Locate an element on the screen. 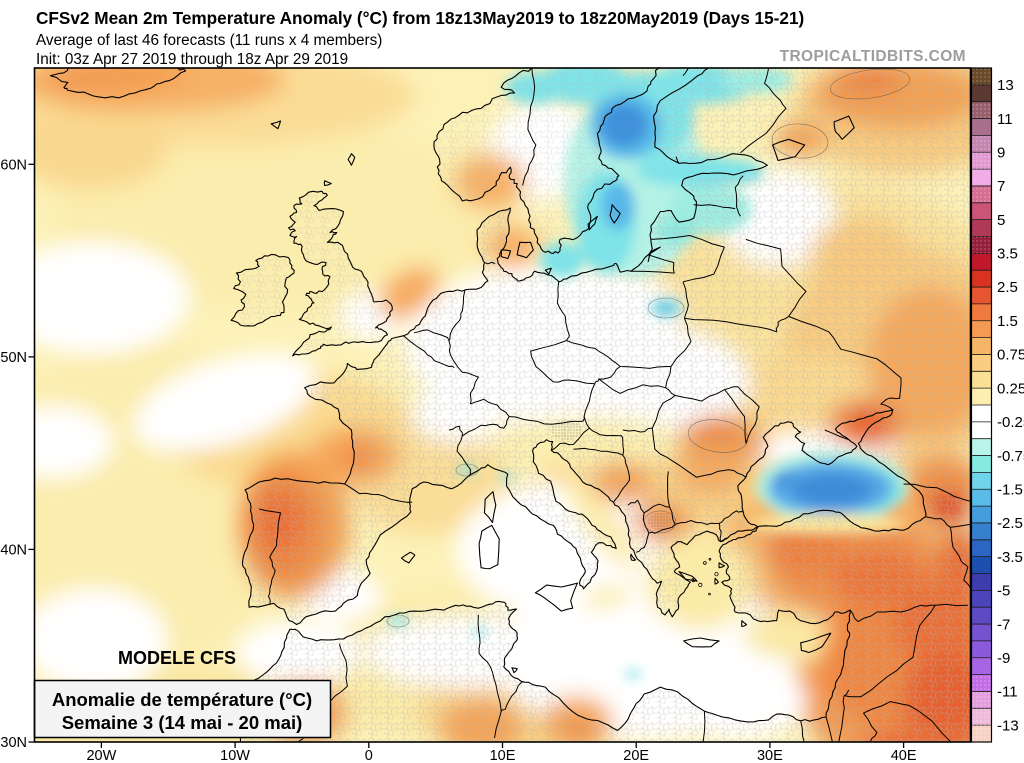  svg-text: 5 is located at coordinates (1001, 220).